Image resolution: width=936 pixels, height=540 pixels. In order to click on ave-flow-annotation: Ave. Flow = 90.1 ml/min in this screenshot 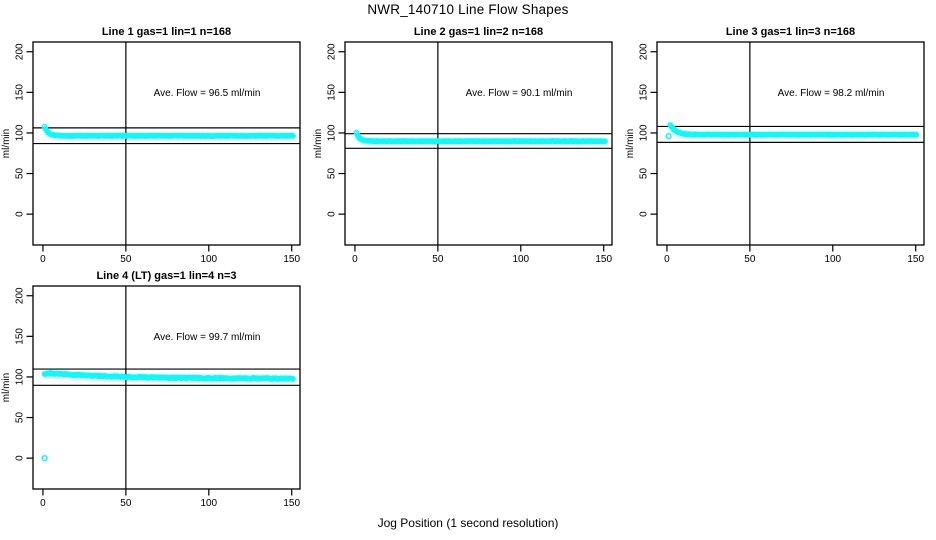, I will do `click(519, 93)`.